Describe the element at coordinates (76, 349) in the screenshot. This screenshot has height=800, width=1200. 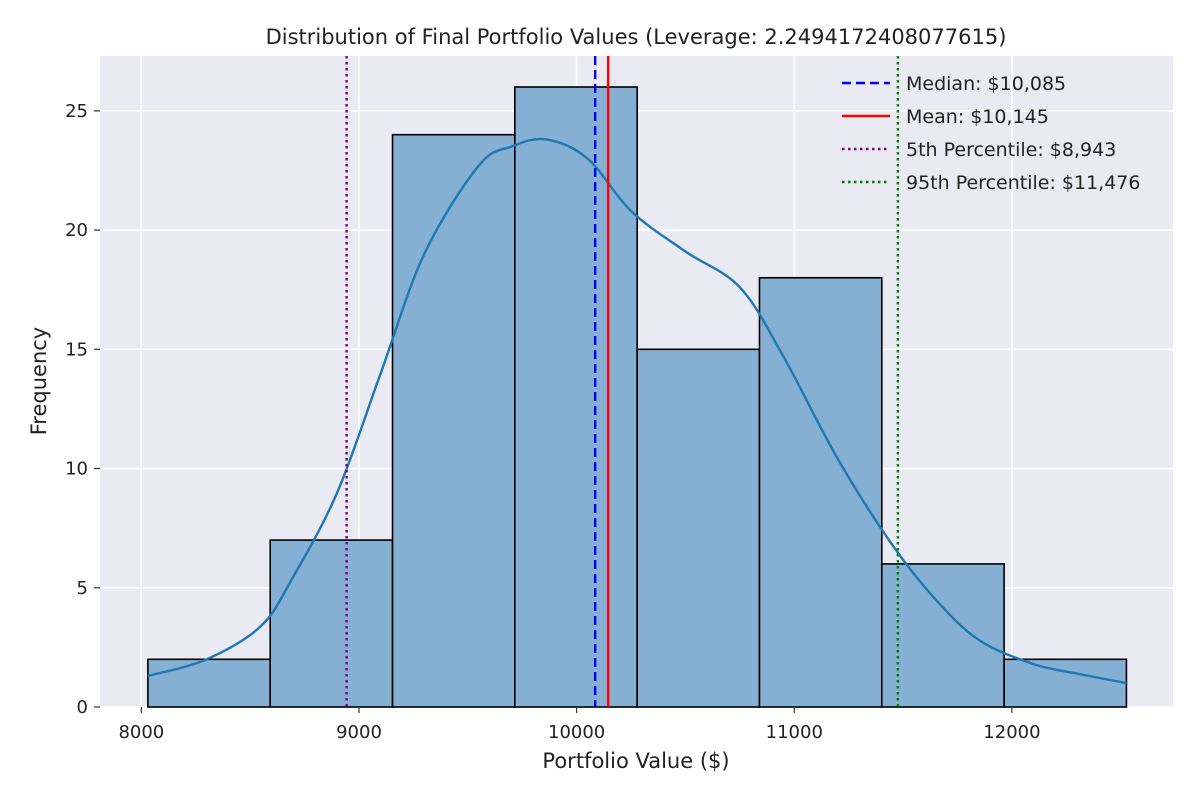
I see `y-tick-label: 15` at that location.